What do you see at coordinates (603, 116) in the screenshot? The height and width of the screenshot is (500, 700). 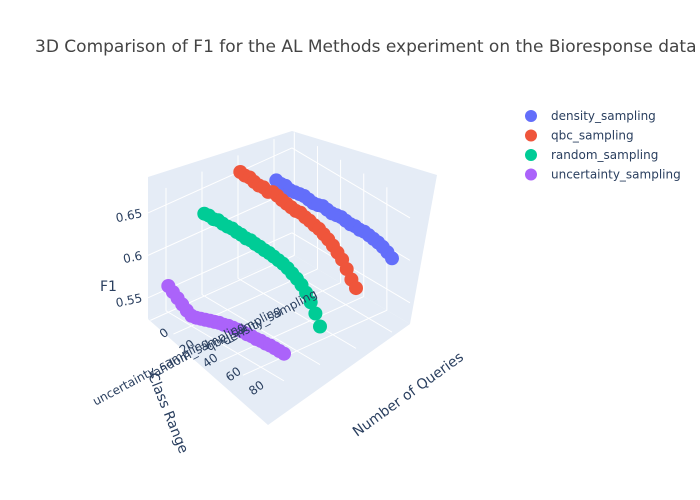 I see `legend-label: density_sampling` at bounding box center [603, 116].